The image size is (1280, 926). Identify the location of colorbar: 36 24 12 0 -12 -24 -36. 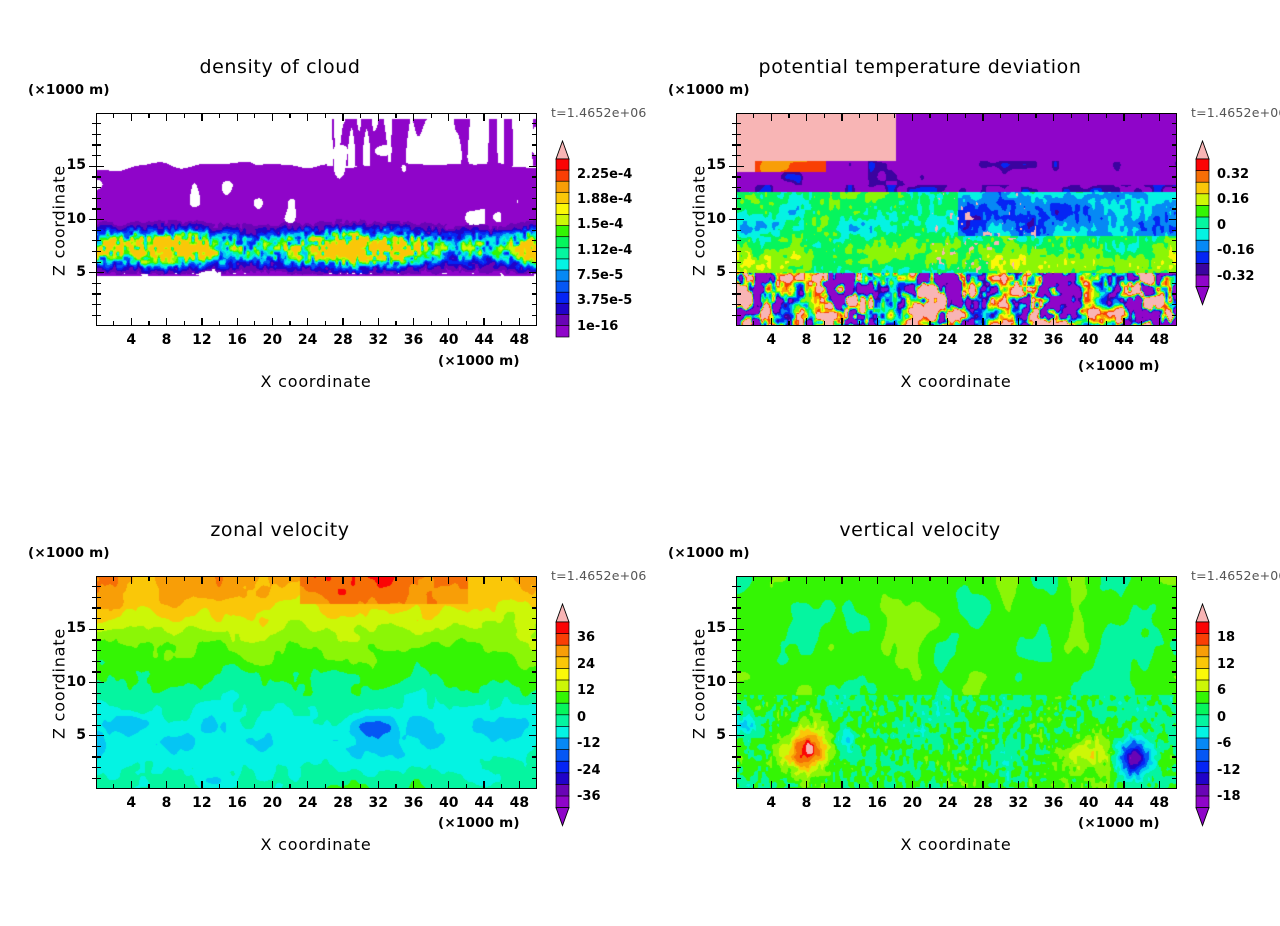
(596, 715).